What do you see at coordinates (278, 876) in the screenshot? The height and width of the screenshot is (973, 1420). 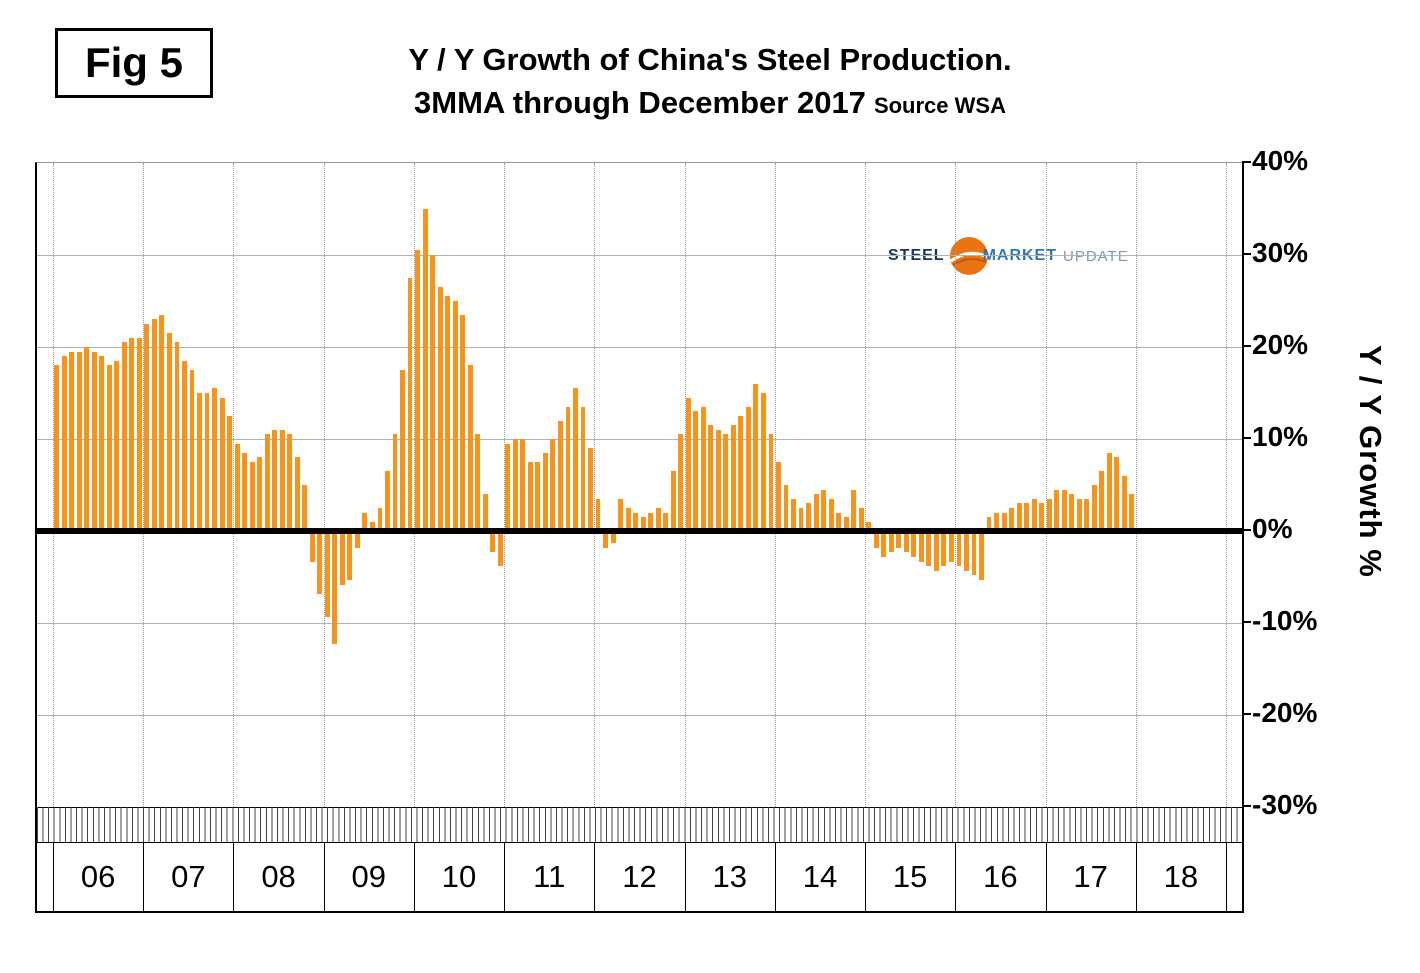 I see `year-label: 08` at bounding box center [278, 876].